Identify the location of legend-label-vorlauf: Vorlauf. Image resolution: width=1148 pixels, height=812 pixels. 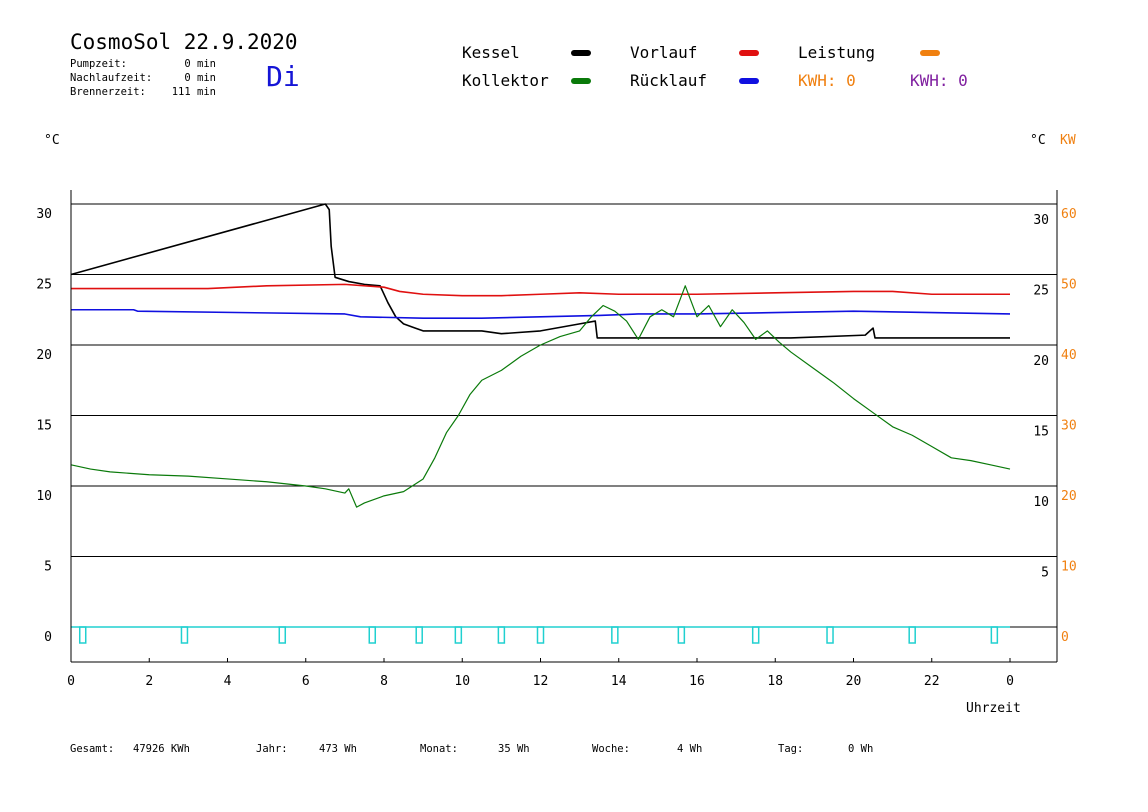
(664, 52).